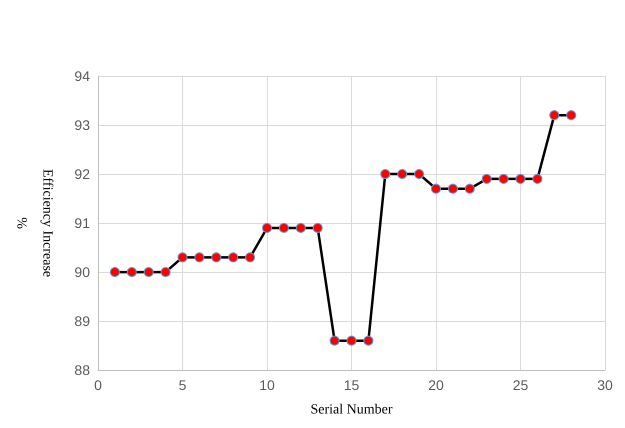  I want to click on x-tick-label: 10, so click(267, 385).